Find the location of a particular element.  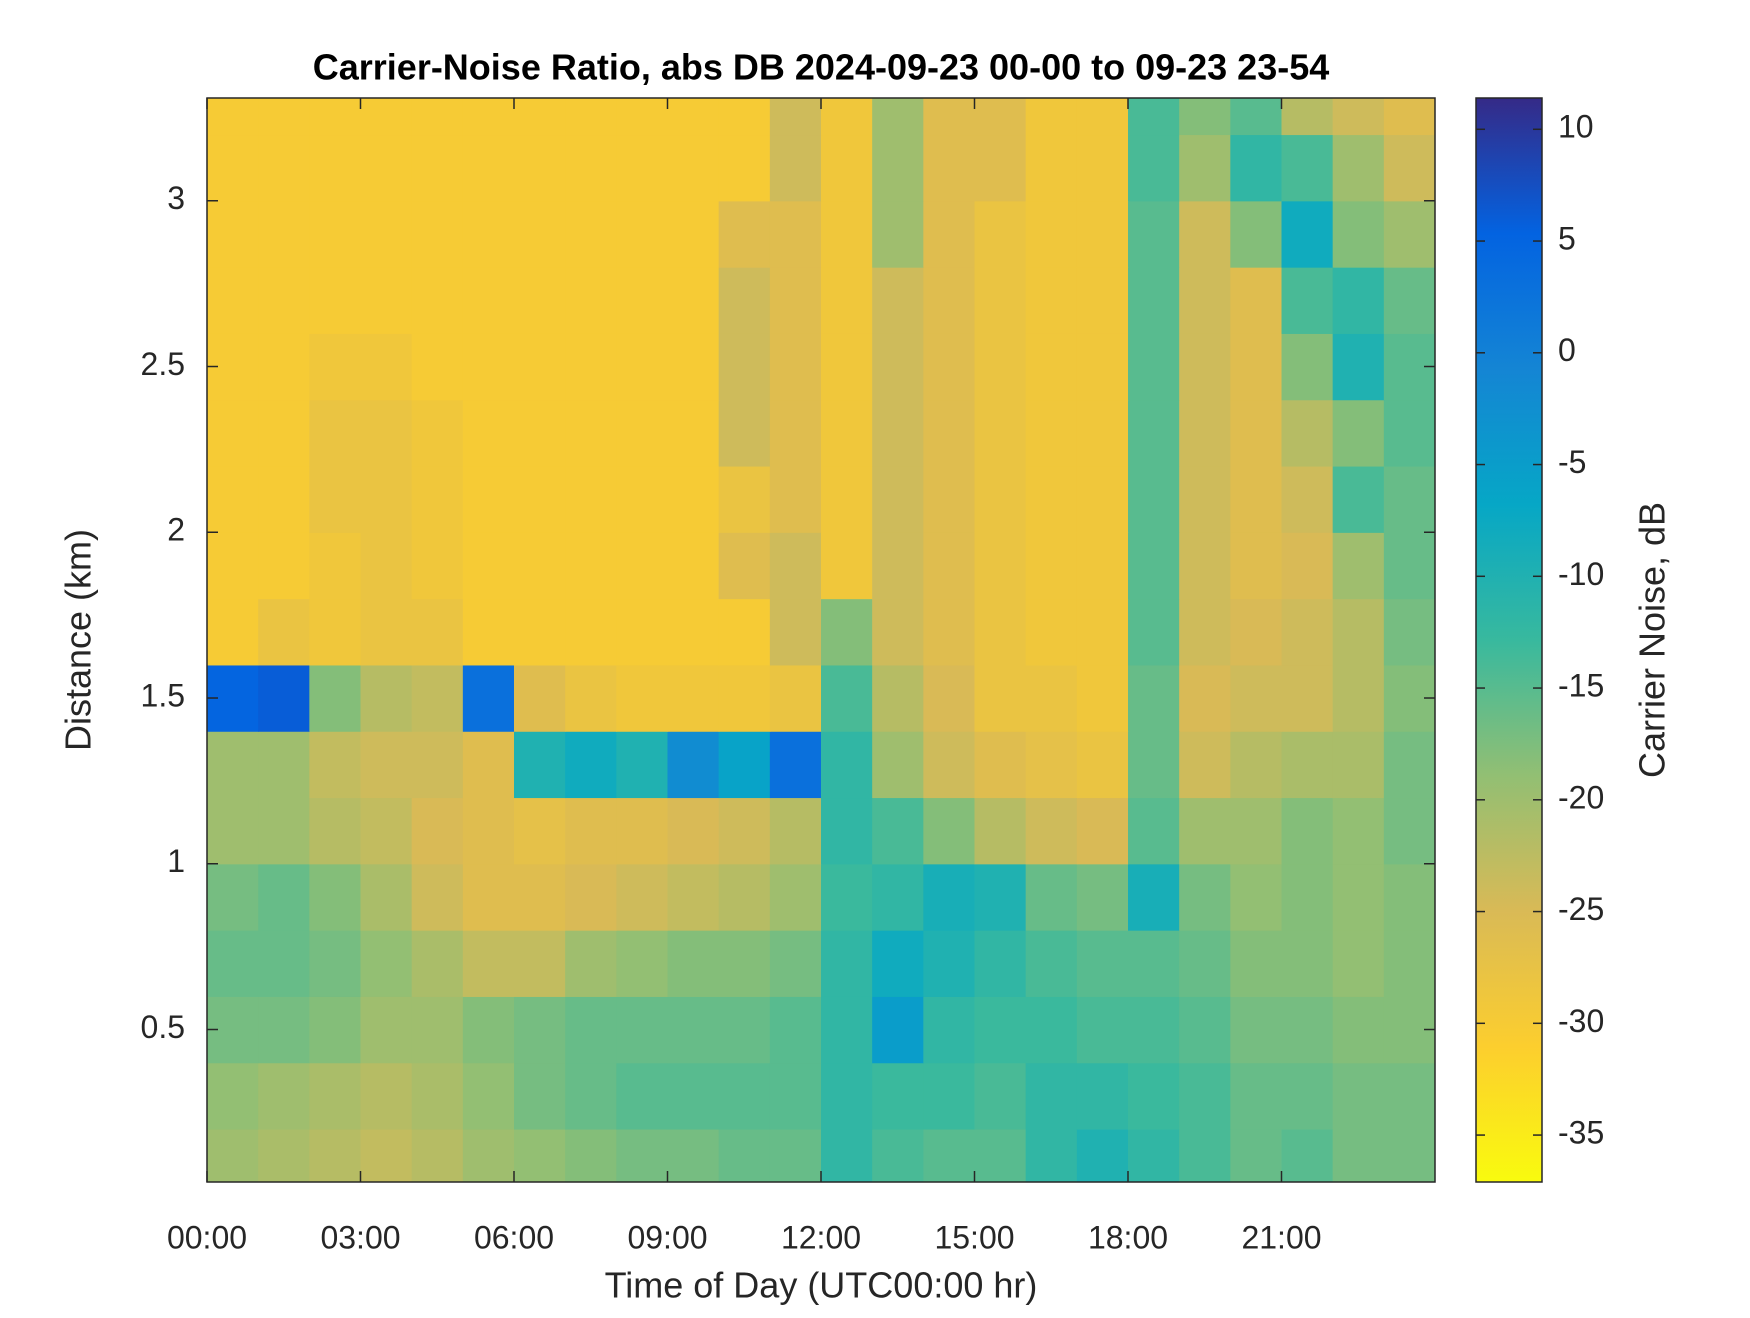

colorbar-tick-label: -15 is located at coordinates (1581, 686).